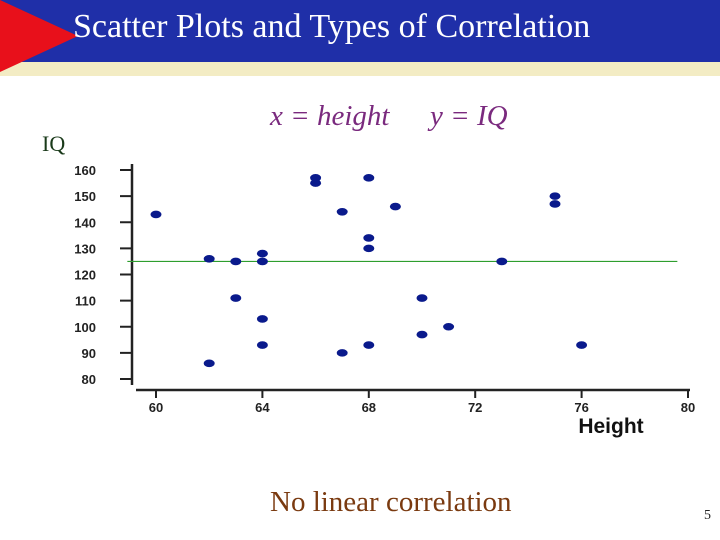  Describe the element at coordinates (54, 143) in the screenshot. I see `iq-axis-label: IQ` at that location.